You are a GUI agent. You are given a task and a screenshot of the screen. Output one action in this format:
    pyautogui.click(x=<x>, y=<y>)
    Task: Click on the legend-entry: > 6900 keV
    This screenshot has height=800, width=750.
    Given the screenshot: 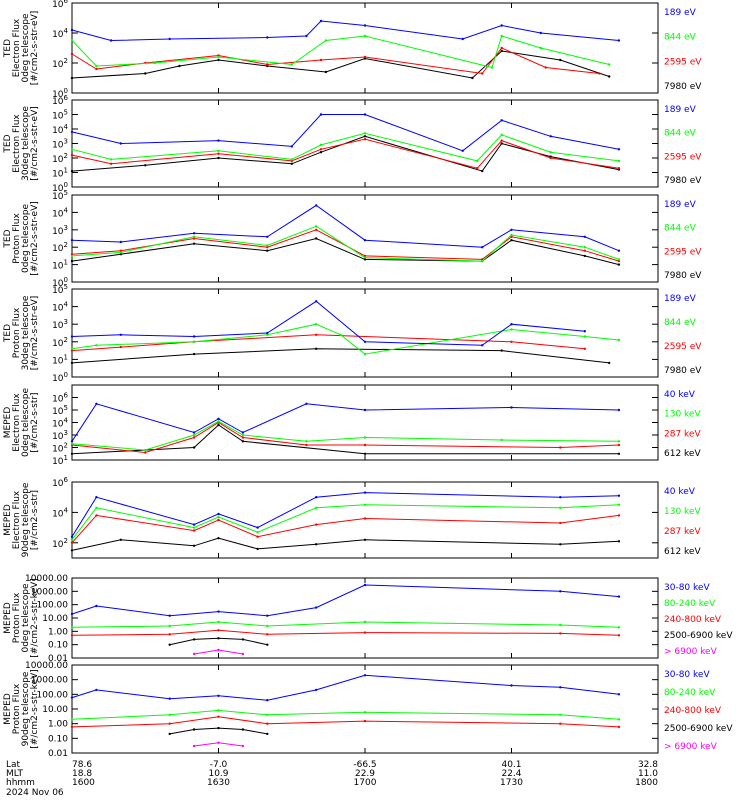 What is the action you would take?
    pyautogui.click(x=691, y=652)
    